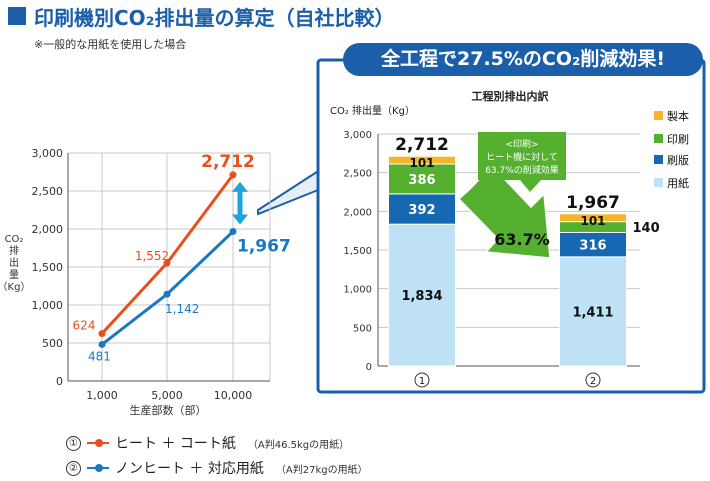  What do you see at coordinates (98, 468) in the screenshot?
I see `blue-line-marker-icon` at bounding box center [98, 468].